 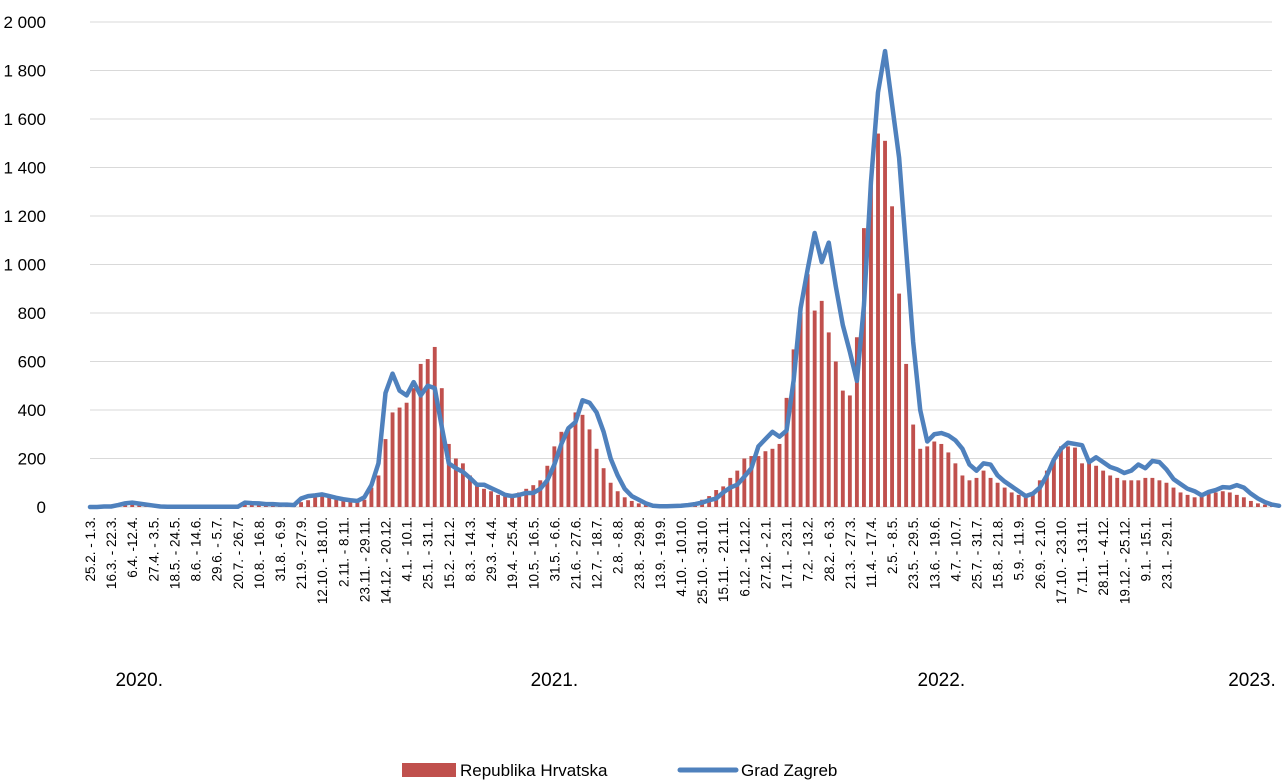 I want to click on x-tick-label: 8.6. - 14.6., so click(x=196, y=549).